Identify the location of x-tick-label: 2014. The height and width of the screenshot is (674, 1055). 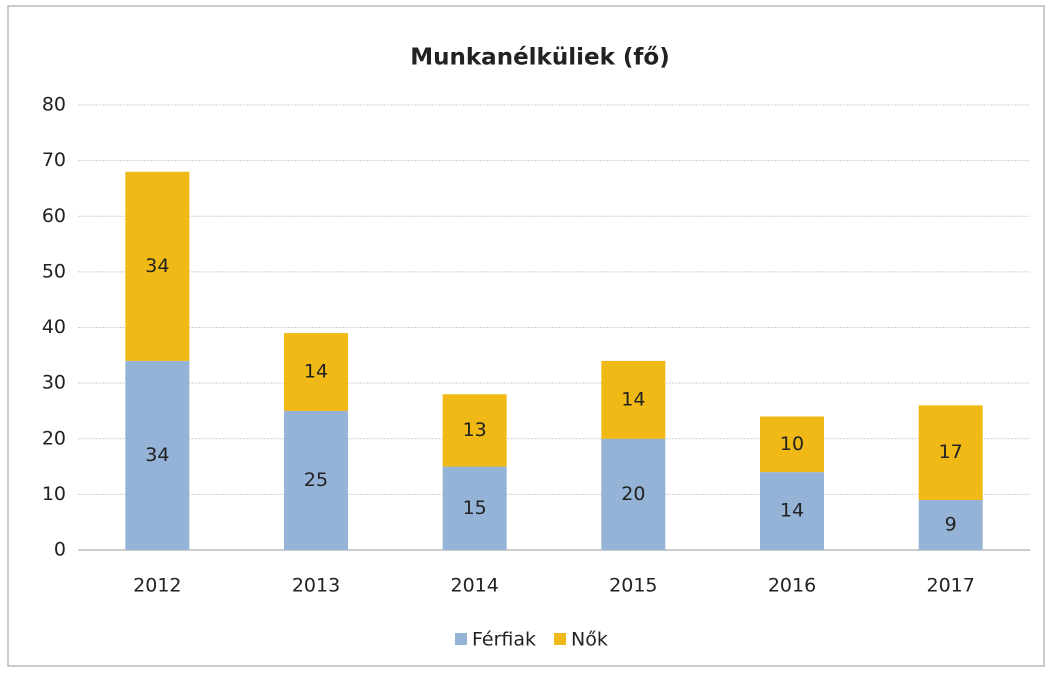
(474, 586).